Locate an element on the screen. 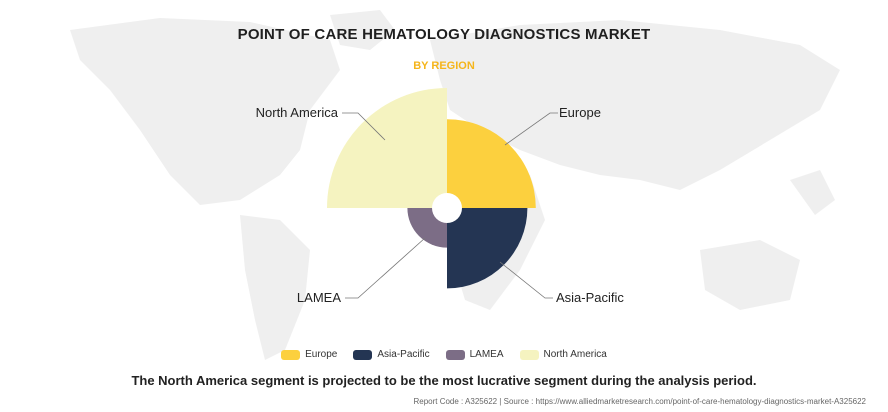  legend-item-north-america: North America is located at coordinates (563, 354).